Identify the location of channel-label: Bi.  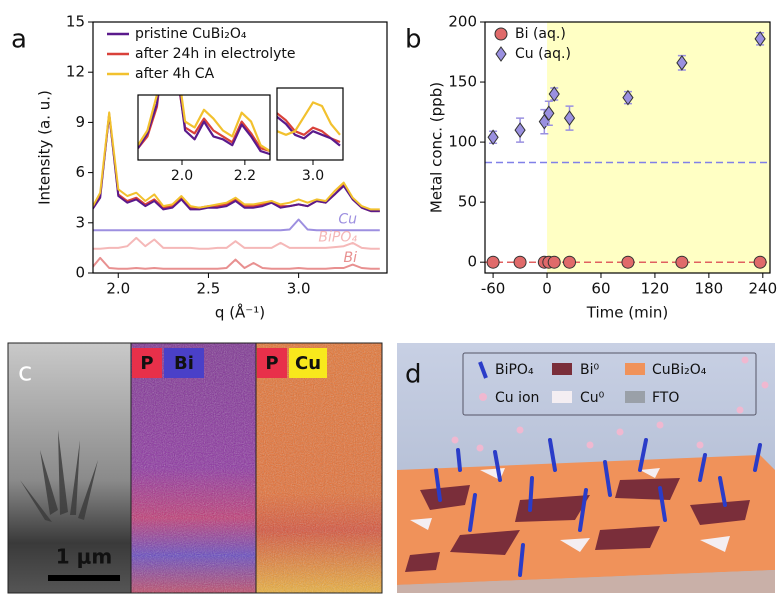
(184, 363).